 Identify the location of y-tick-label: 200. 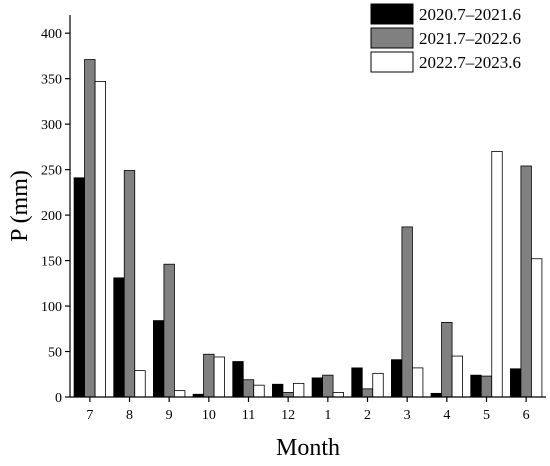
(51, 216).